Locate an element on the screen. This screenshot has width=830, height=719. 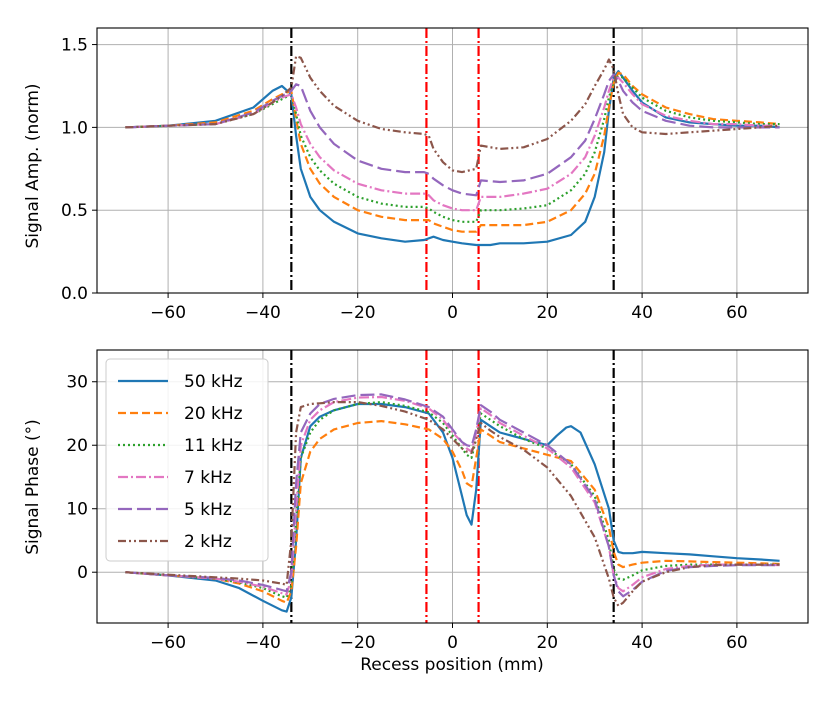
phase-x-axis-label: Recess position (mm) is located at coordinates (452, 665).